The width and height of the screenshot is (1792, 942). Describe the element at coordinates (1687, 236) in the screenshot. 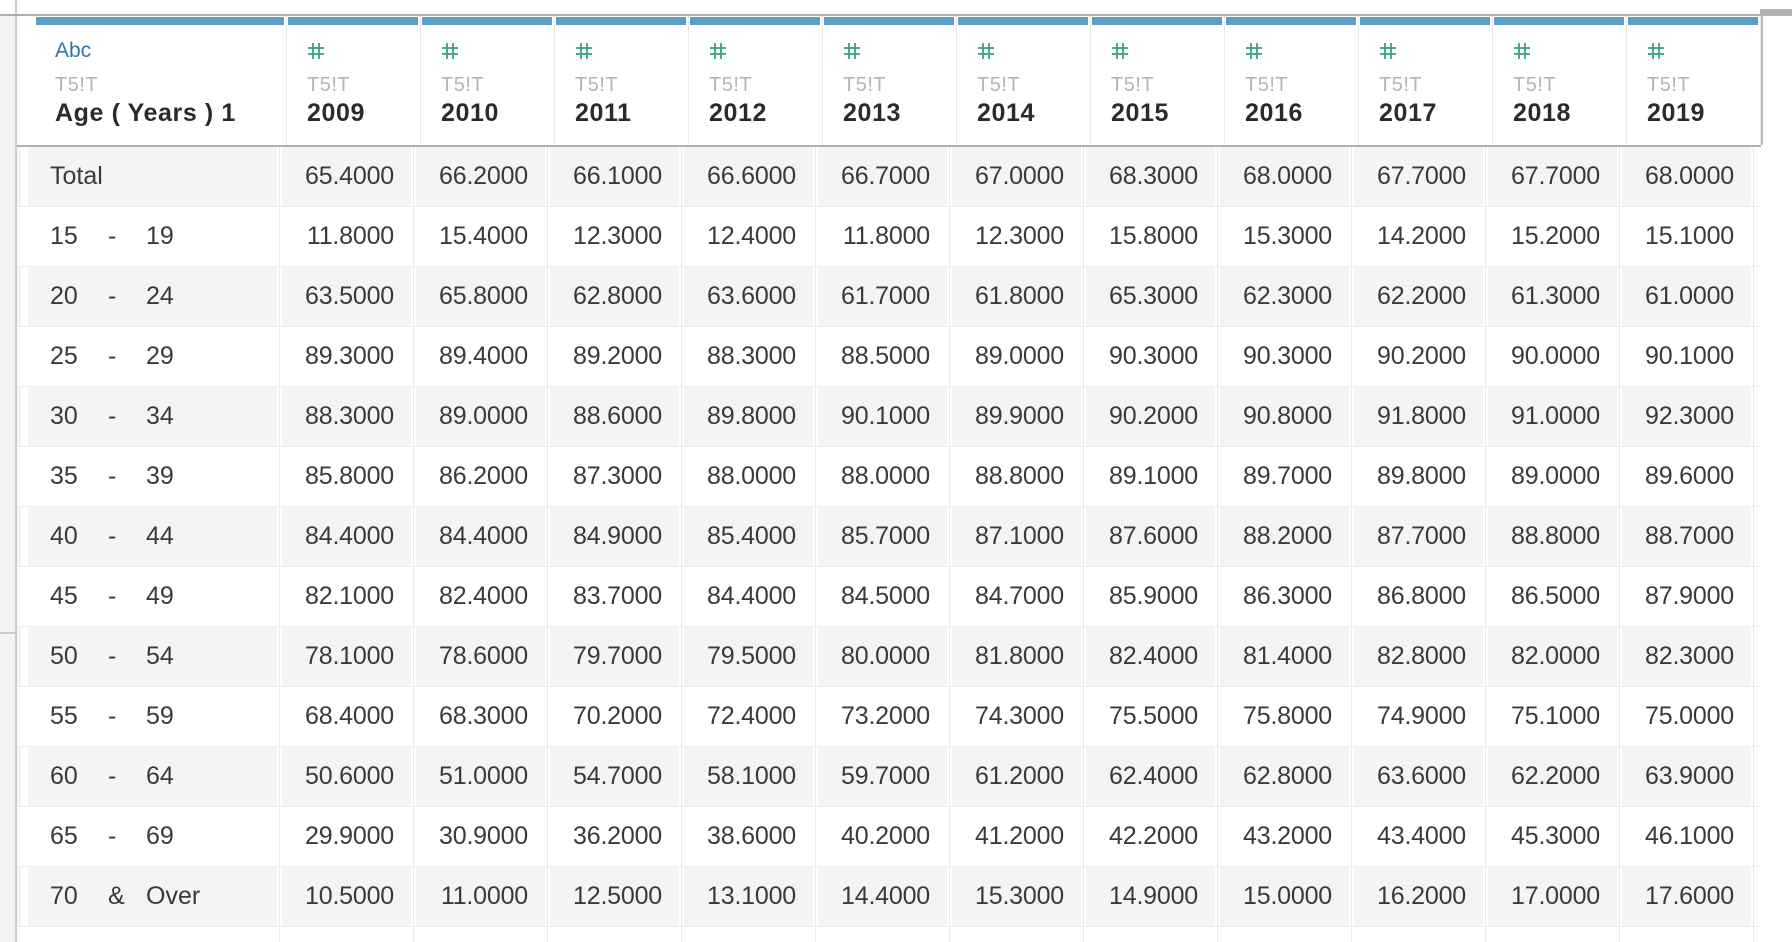

I see `value-cell: 15.1000` at that location.